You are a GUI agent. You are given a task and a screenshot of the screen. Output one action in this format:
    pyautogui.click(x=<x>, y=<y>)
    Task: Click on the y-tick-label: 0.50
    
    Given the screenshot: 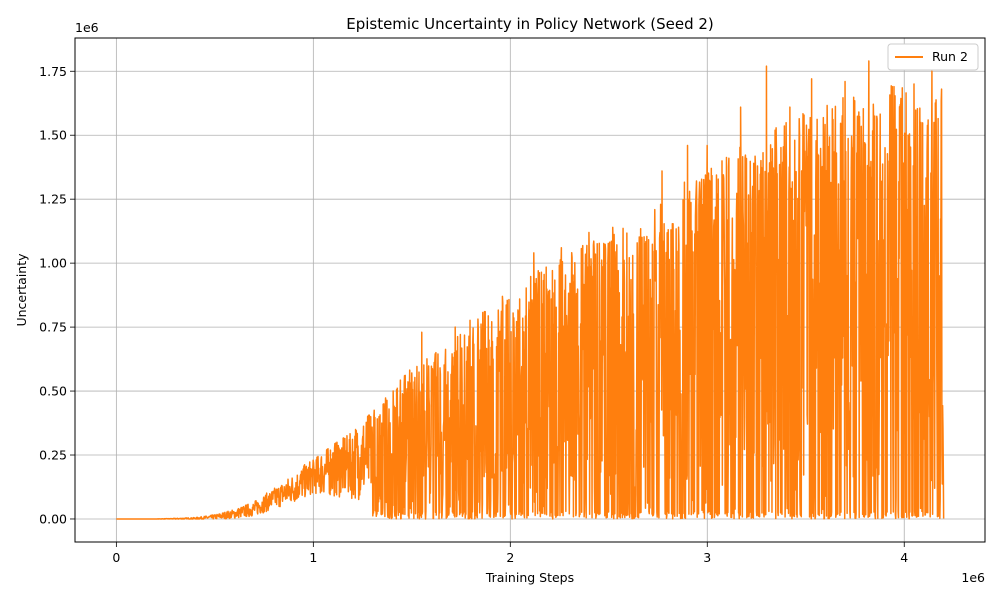 What is the action you would take?
    pyautogui.click(x=53, y=391)
    